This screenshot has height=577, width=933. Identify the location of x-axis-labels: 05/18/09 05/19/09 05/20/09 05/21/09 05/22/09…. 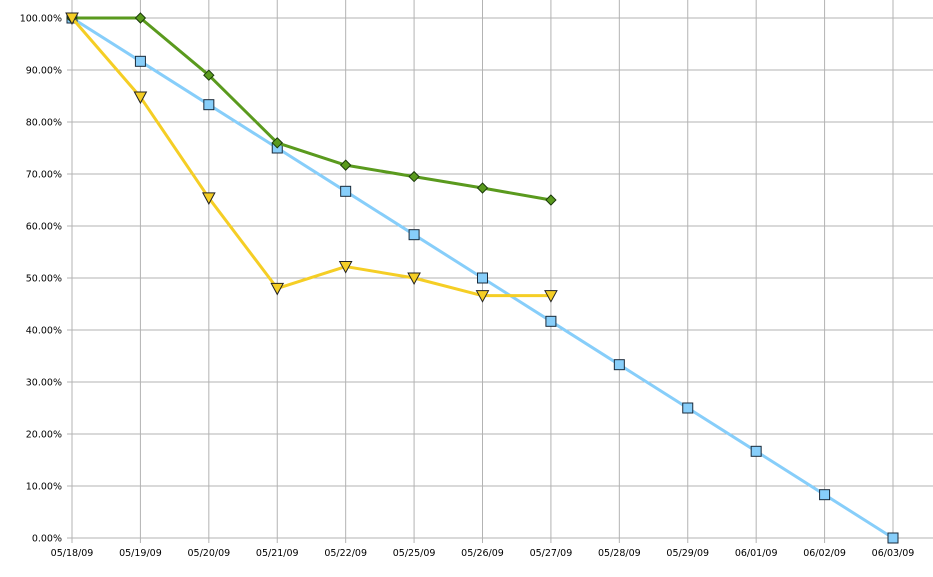
(483, 553).